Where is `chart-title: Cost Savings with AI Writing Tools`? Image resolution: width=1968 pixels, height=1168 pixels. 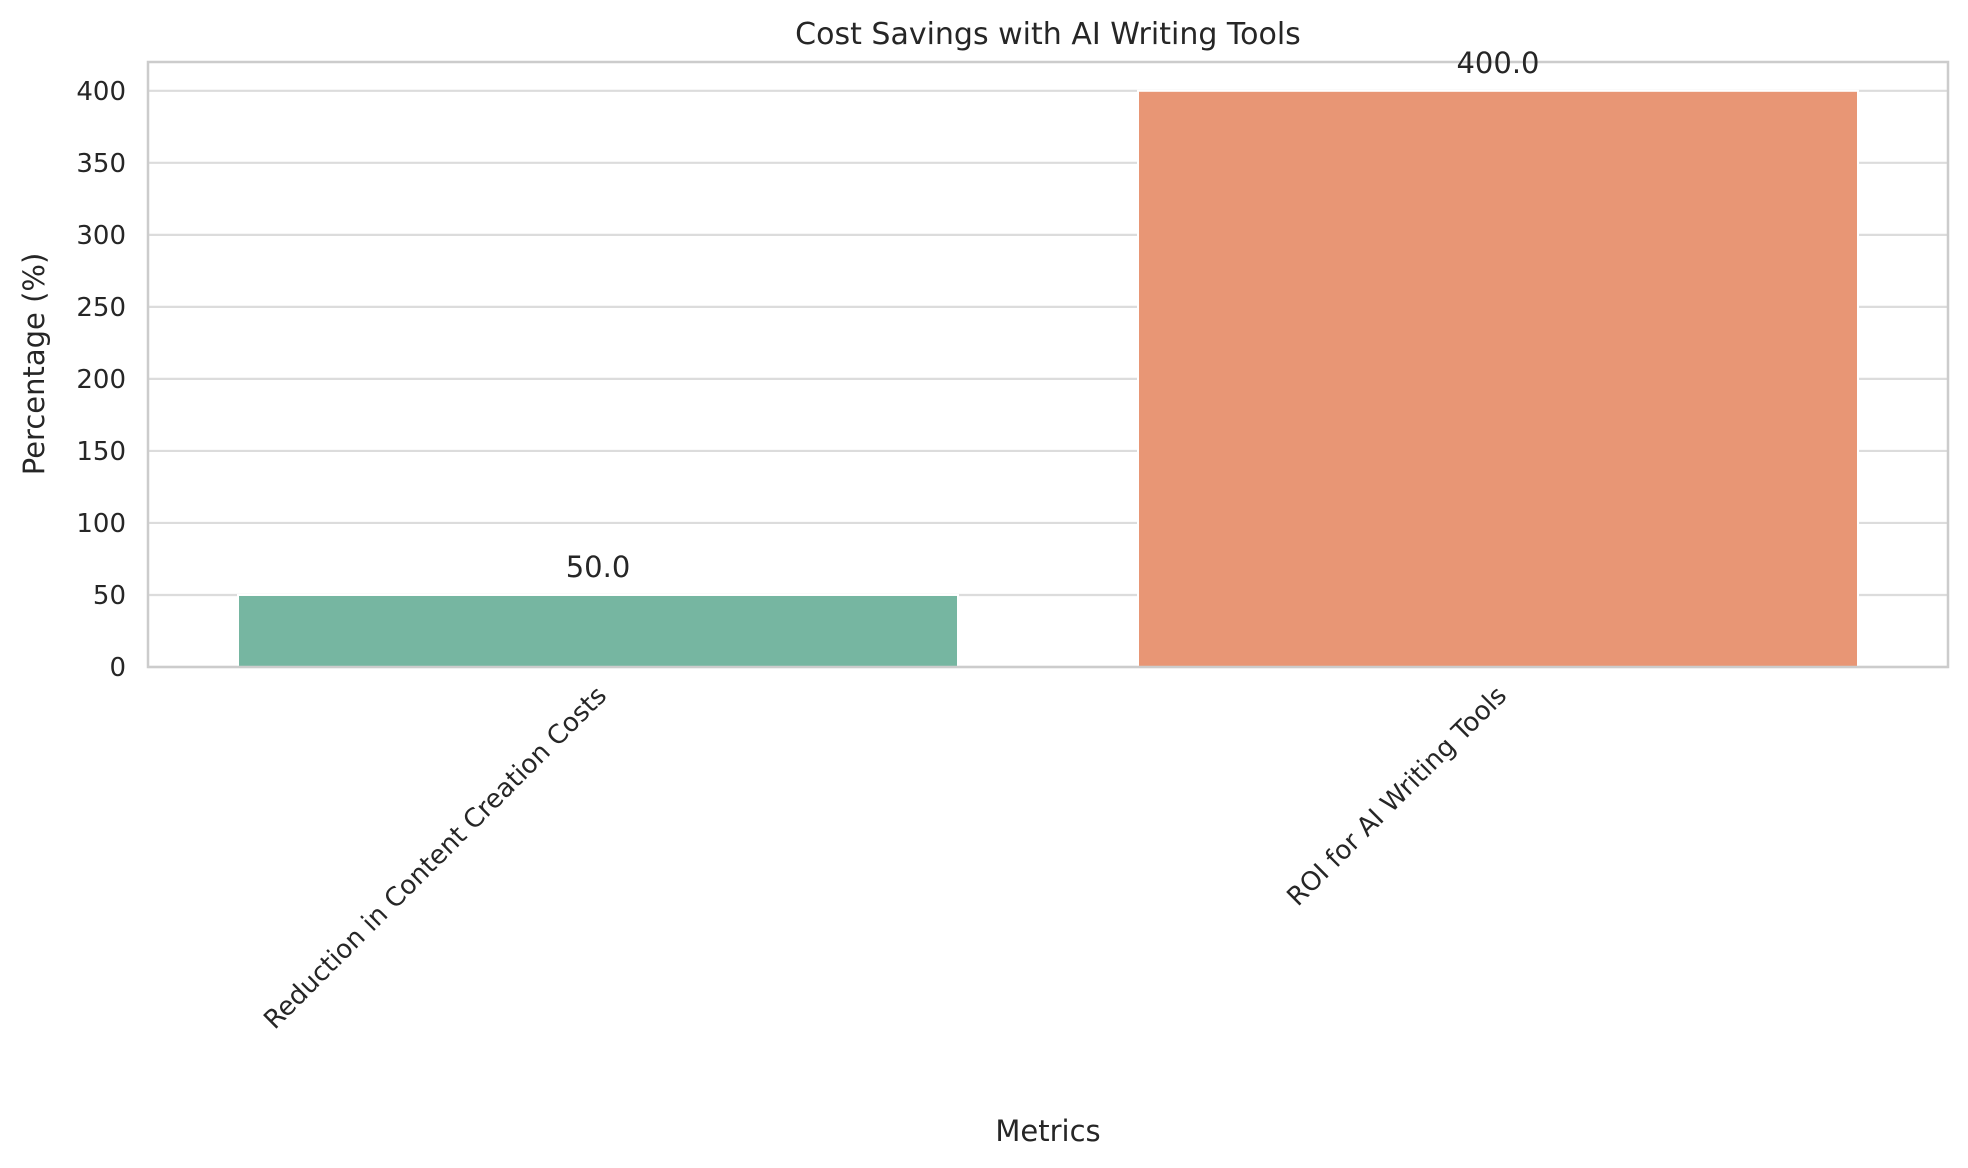 chart-title: Cost Savings with AI Writing Tools is located at coordinates (1048, 34).